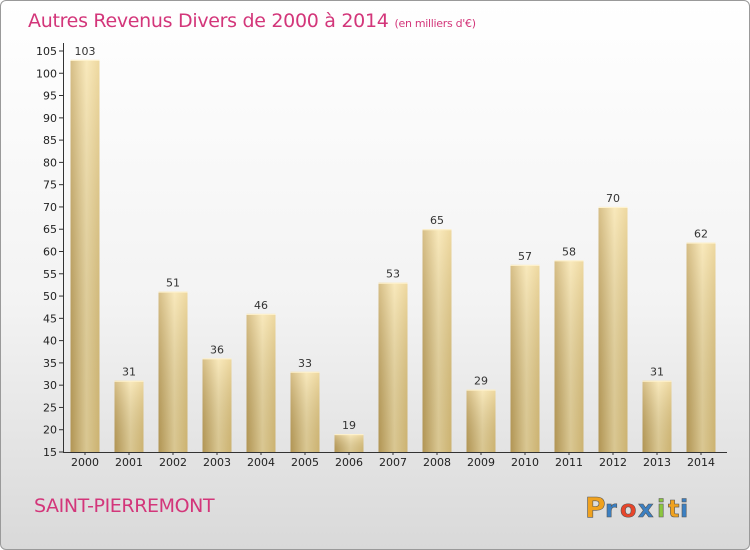 The height and width of the screenshot is (550, 750). Describe the element at coordinates (124, 506) in the screenshot. I see `commune-name: SAINT-PIERREMONT` at that location.